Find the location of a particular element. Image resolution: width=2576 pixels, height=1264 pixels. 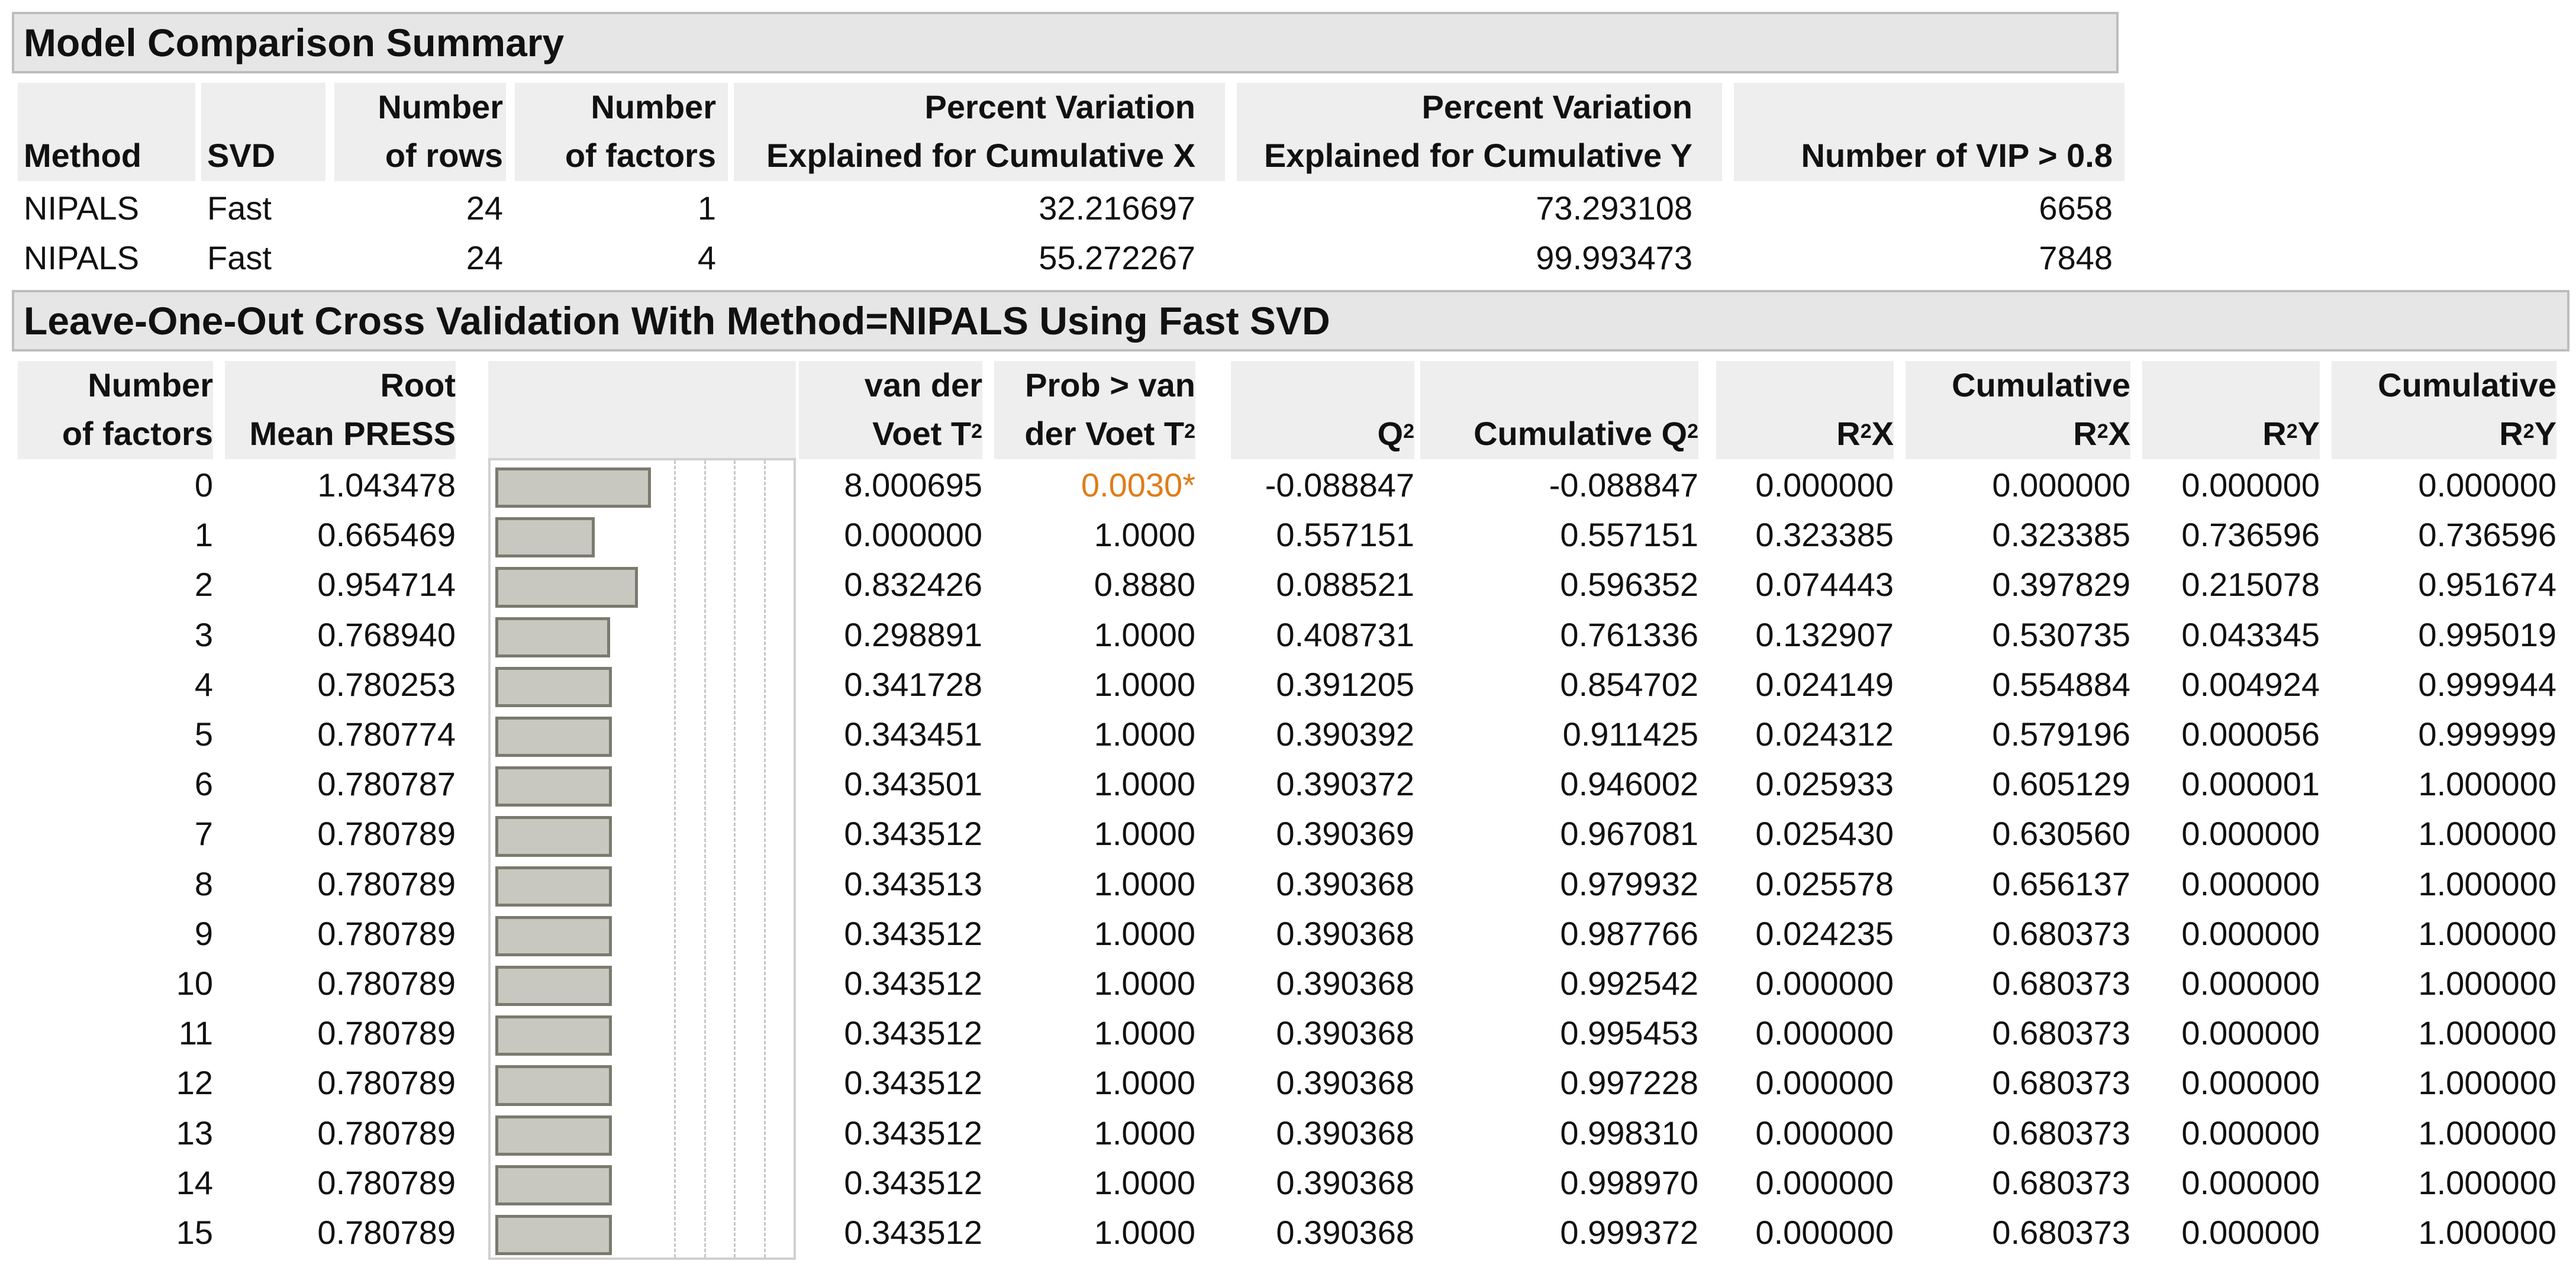

cv-column-header-line1: Cumulative is located at coordinates (2467, 385).